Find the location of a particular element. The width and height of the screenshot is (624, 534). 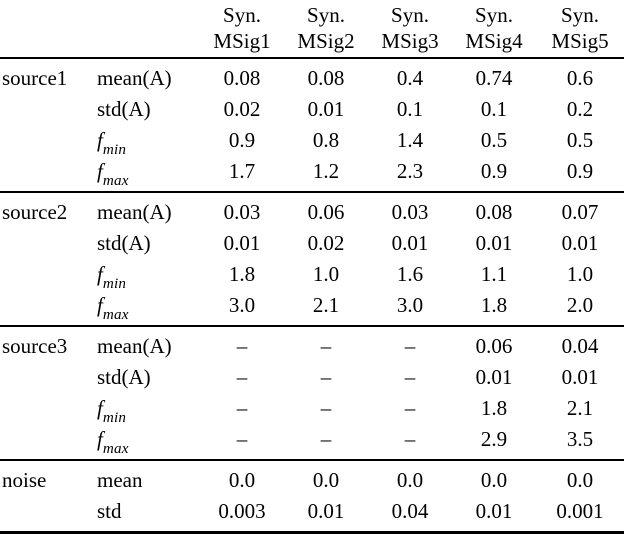

value-cell: 1.7 is located at coordinates (242, 171).